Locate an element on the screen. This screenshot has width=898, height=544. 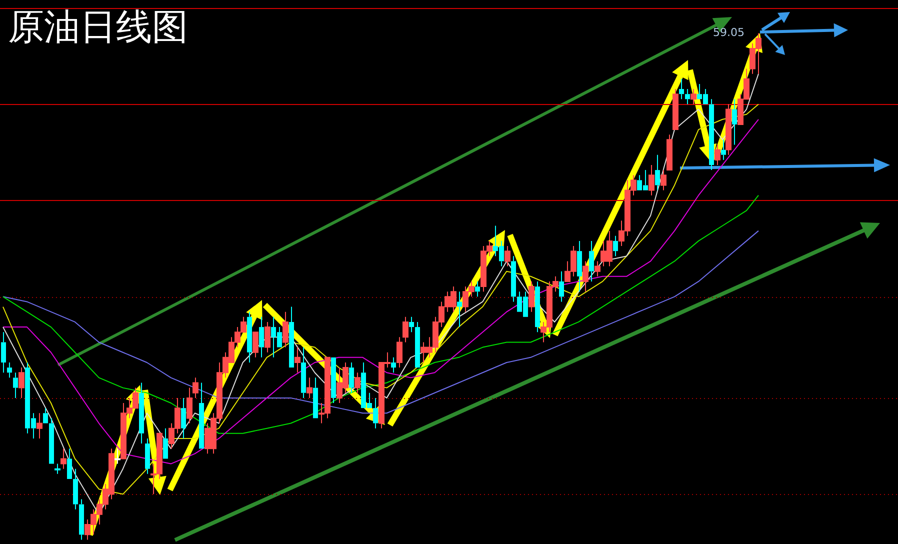
chart-title: 原油日线图 is located at coordinates (98, 28).